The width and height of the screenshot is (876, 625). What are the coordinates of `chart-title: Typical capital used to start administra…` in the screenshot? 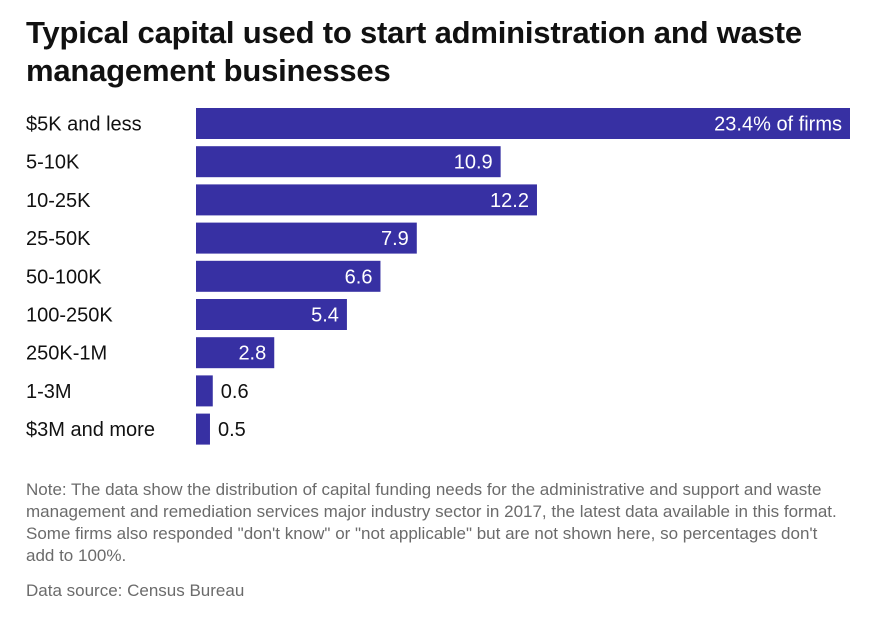 It's located at (414, 51).